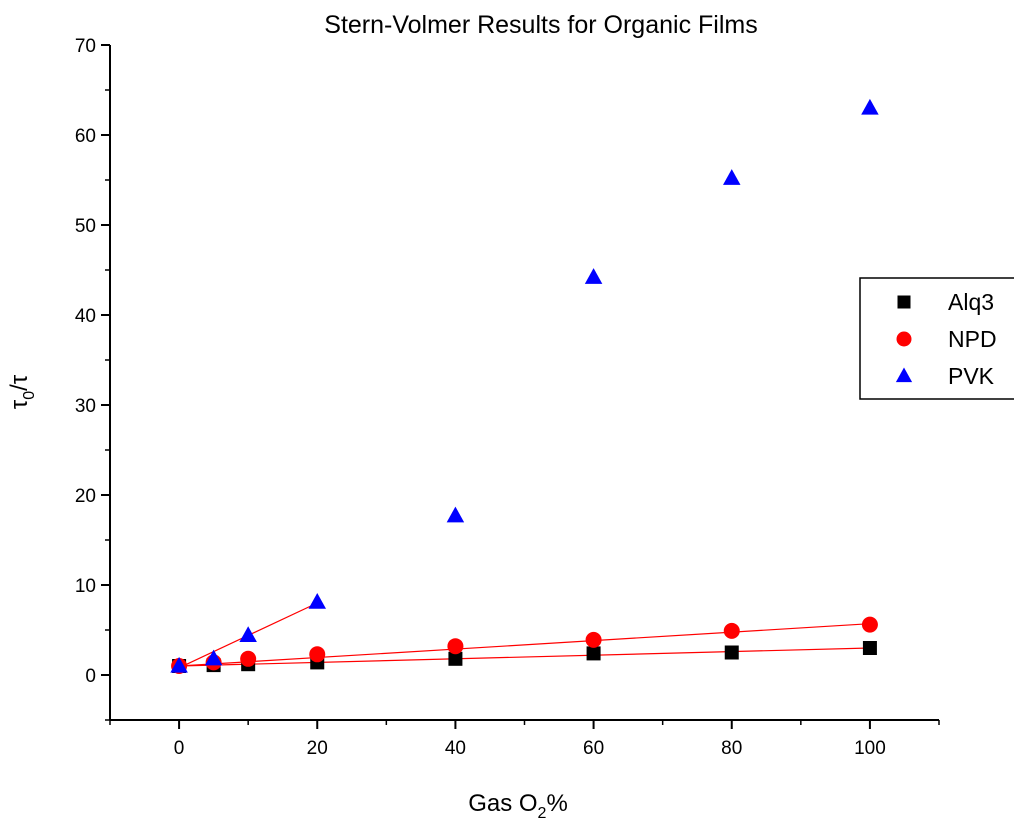  What do you see at coordinates (85, 136) in the screenshot?
I see `y-tick-label: 60` at bounding box center [85, 136].